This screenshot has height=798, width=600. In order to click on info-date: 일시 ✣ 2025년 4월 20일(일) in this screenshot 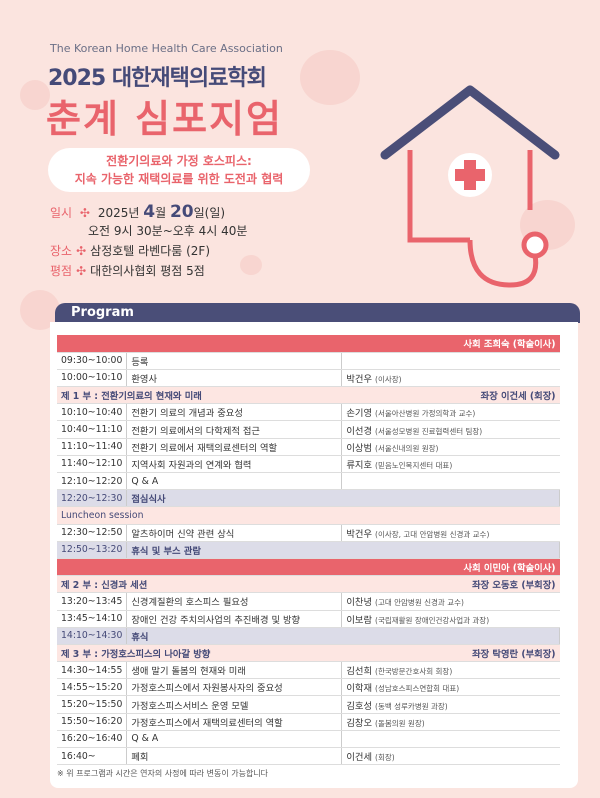, I will do `click(137, 212)`.